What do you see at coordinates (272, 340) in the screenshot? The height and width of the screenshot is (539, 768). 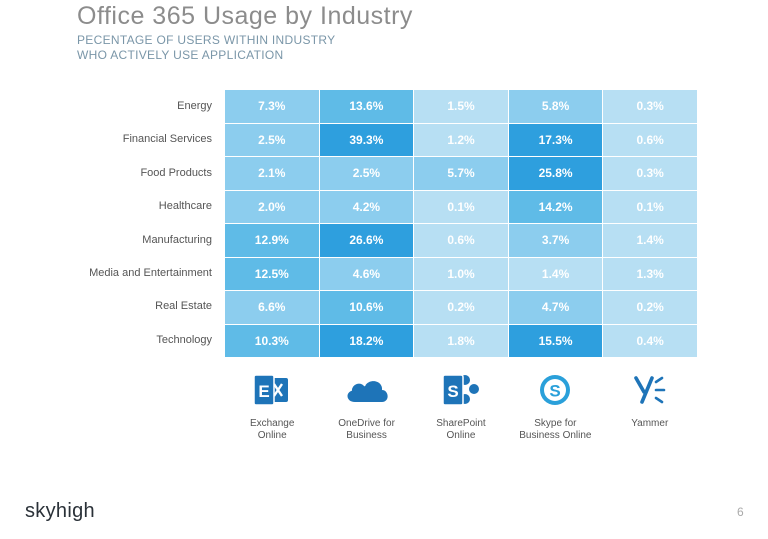 I see `heatmap-cell: 10.3%` at bounding box center [272, 340].